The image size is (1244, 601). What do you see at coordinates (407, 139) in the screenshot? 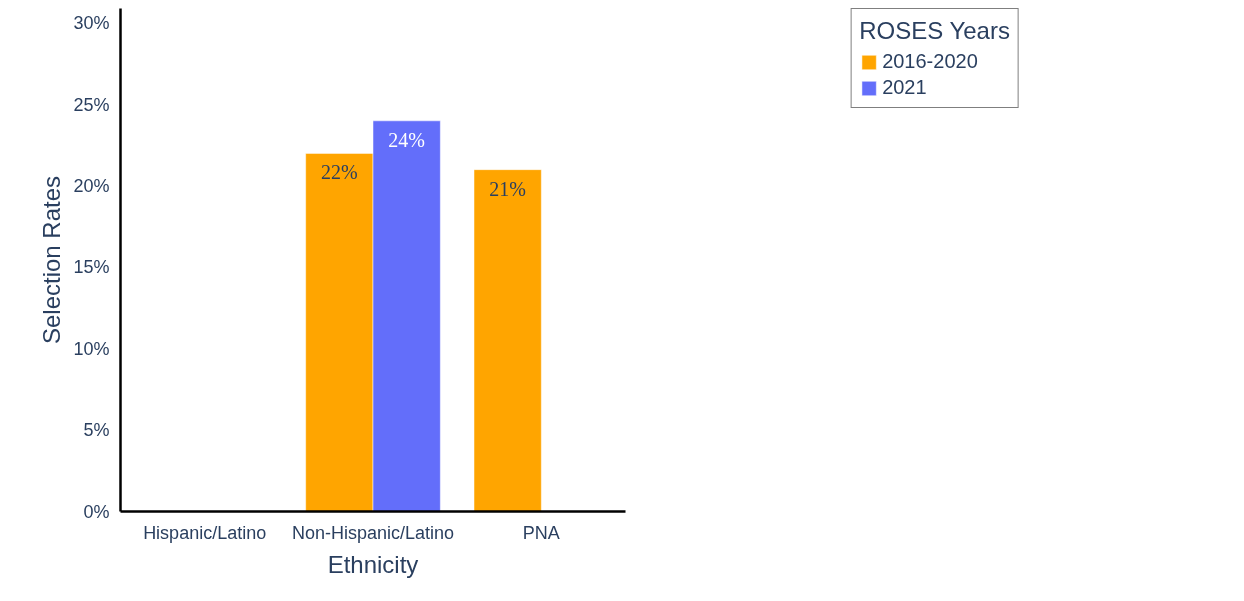
I see `data-label: 24%` at bounding box center [407, 139].